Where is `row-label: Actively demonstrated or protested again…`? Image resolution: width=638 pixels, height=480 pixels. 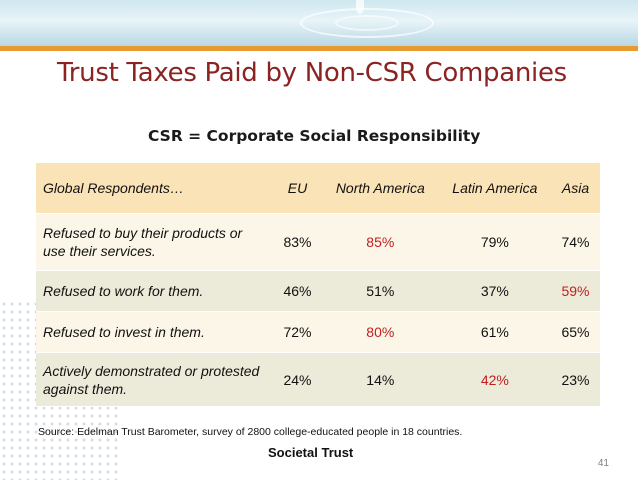
row-label: Actively demonstrated or protested again… is located at coordinates (154, 379).